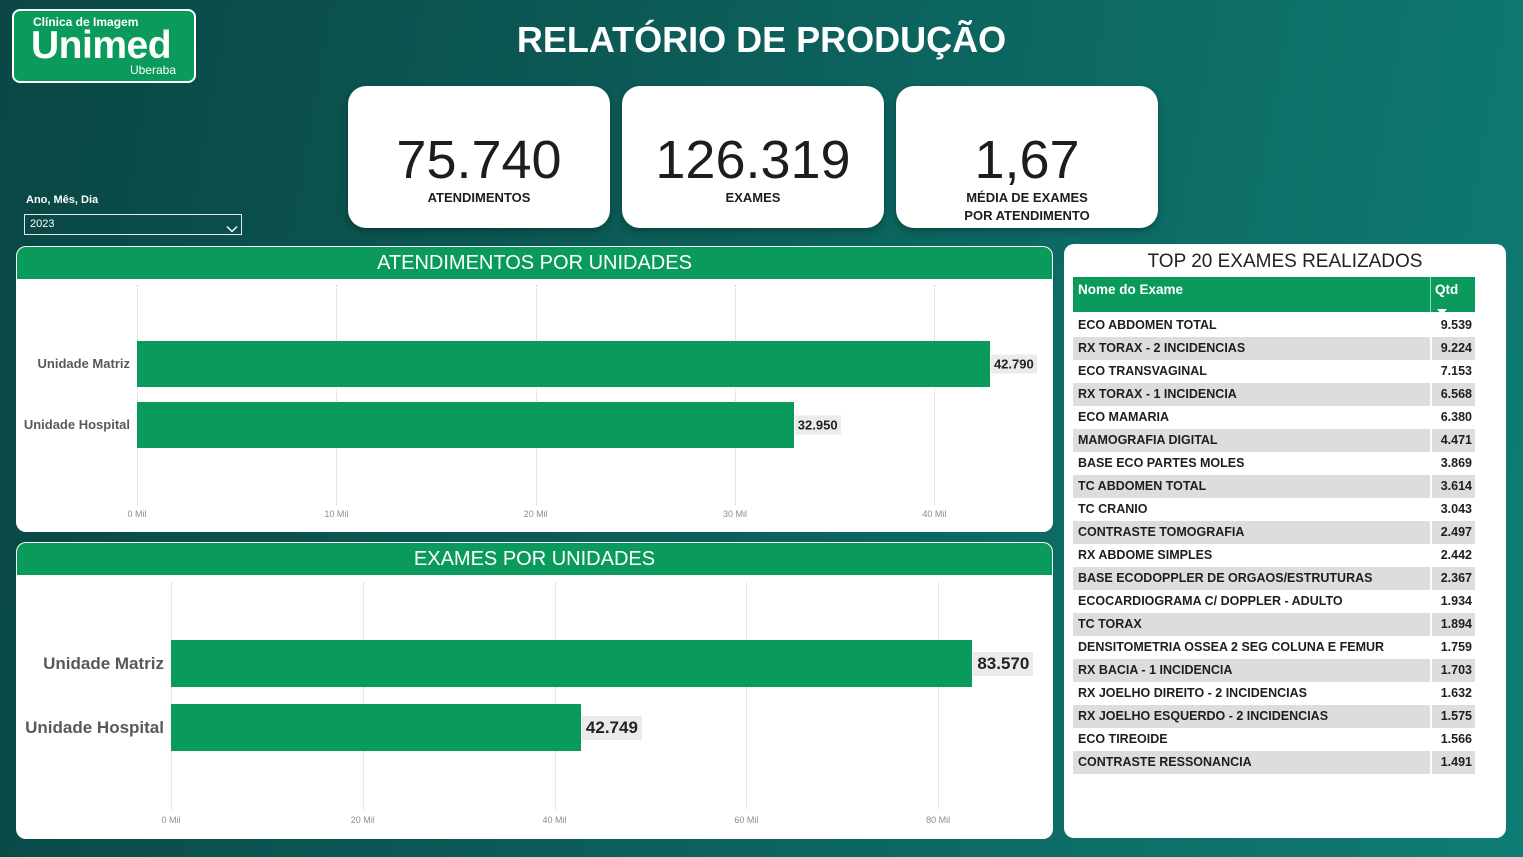 This screenshot has width=1523, height=857. Describe the element at coordinates (1231, 647) in the screenshot. I see `exam-name-cell: DENSITOMETRIA OSSEA 2 SEG COLUNA E FEMUR` at that location.